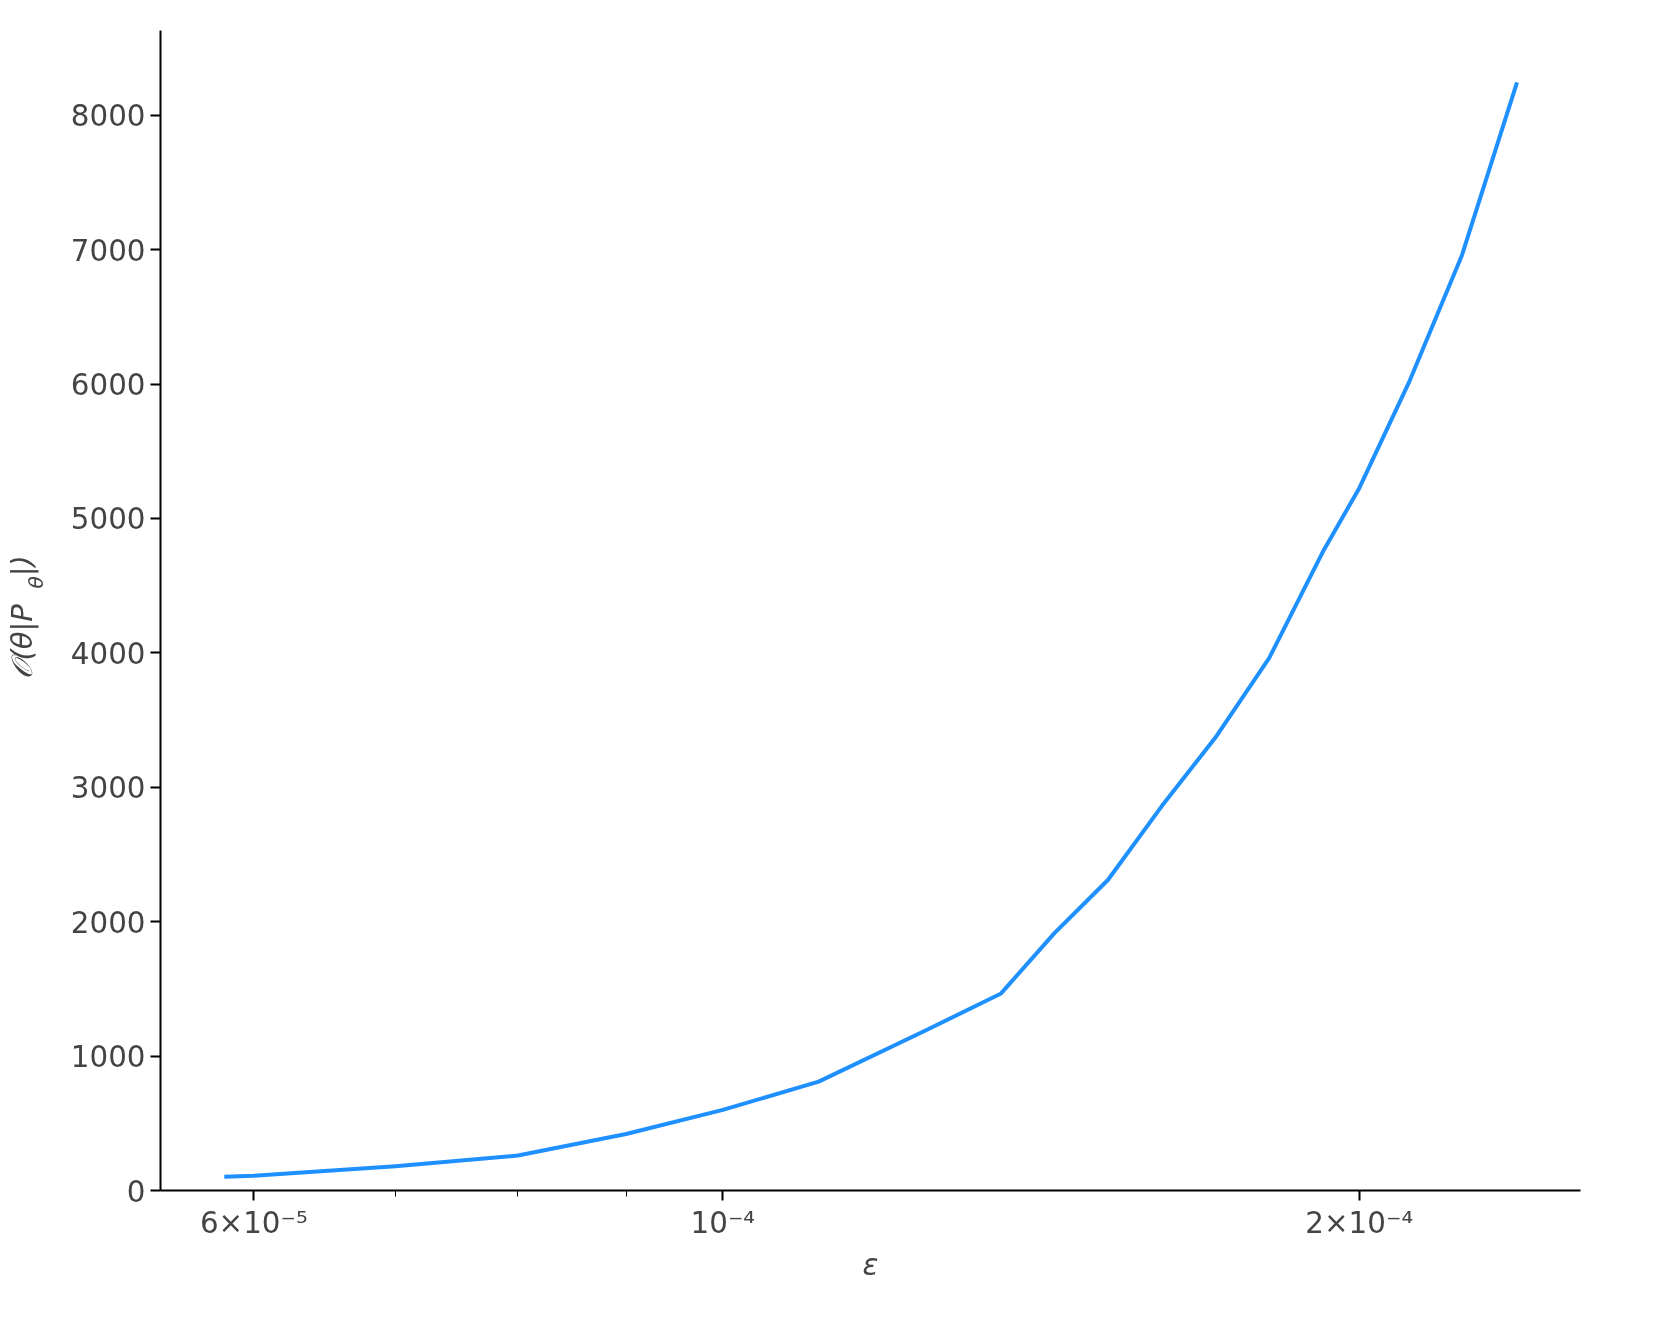  I want to click on x-axis-title: ε, so click(870, 1264).